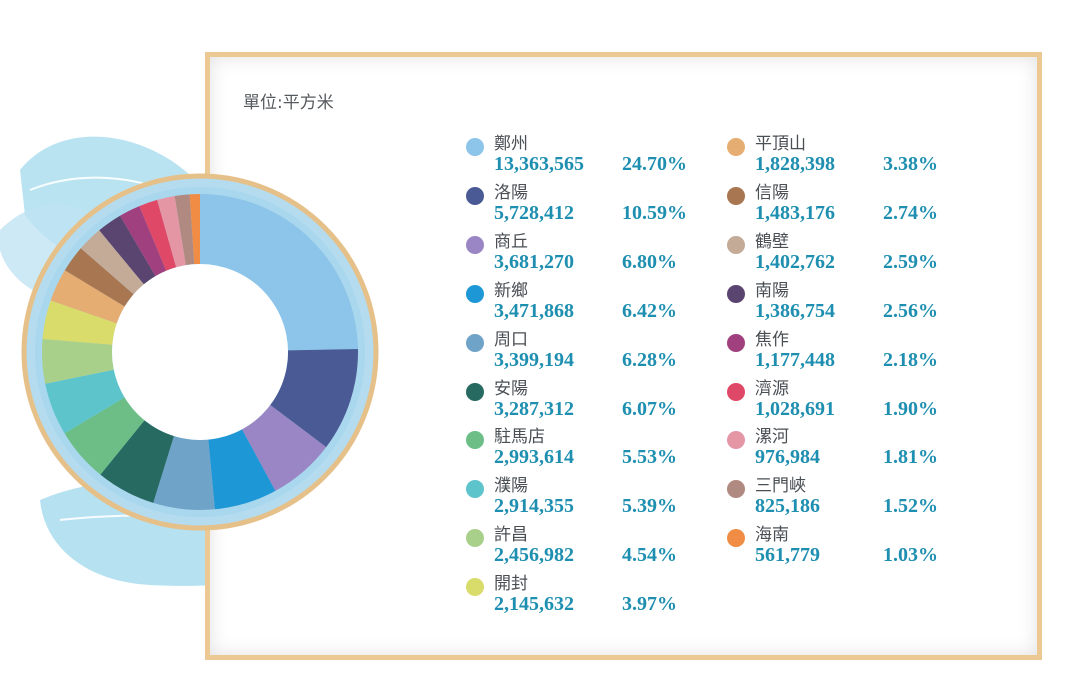 The image size is (1080, 680). I want to click on legend-name: 駐馬店, so click(519, 437).